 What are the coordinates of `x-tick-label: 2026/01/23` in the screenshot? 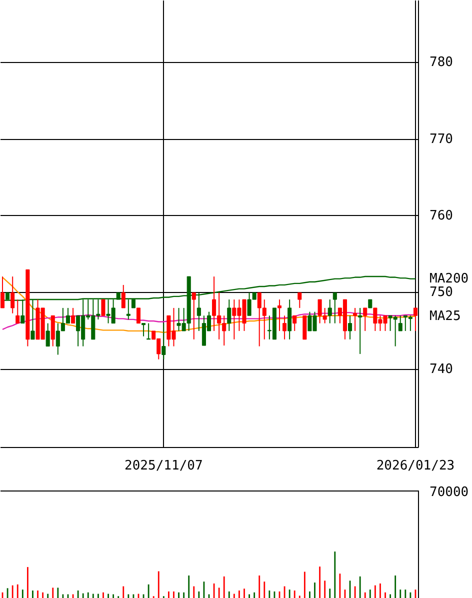 It's located at (415, 466).